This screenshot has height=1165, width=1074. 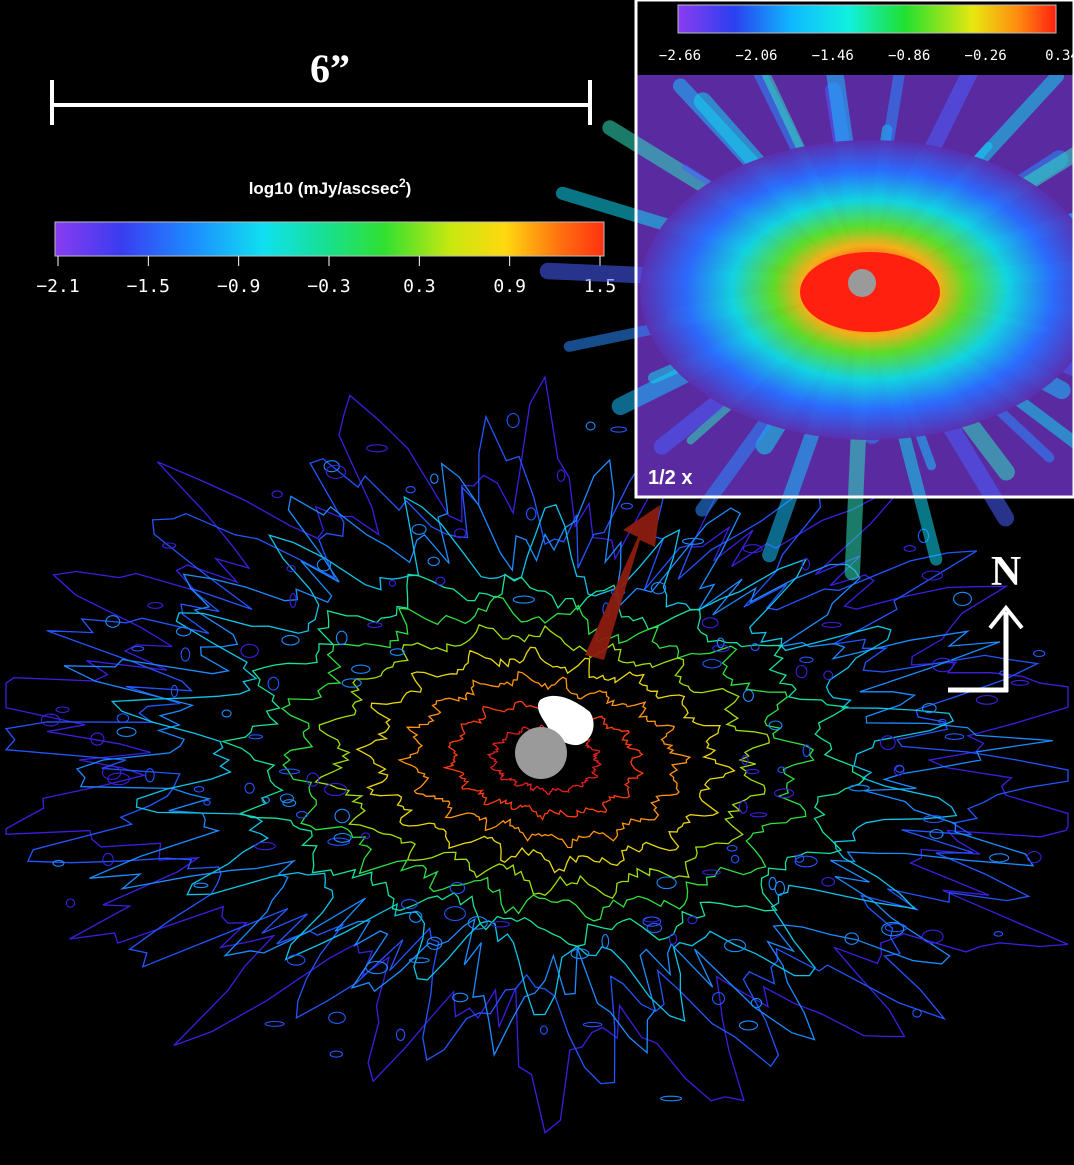 I want to click on colorbar-title: log10 (mJy/ascsec2), so click(x=330, y=187).